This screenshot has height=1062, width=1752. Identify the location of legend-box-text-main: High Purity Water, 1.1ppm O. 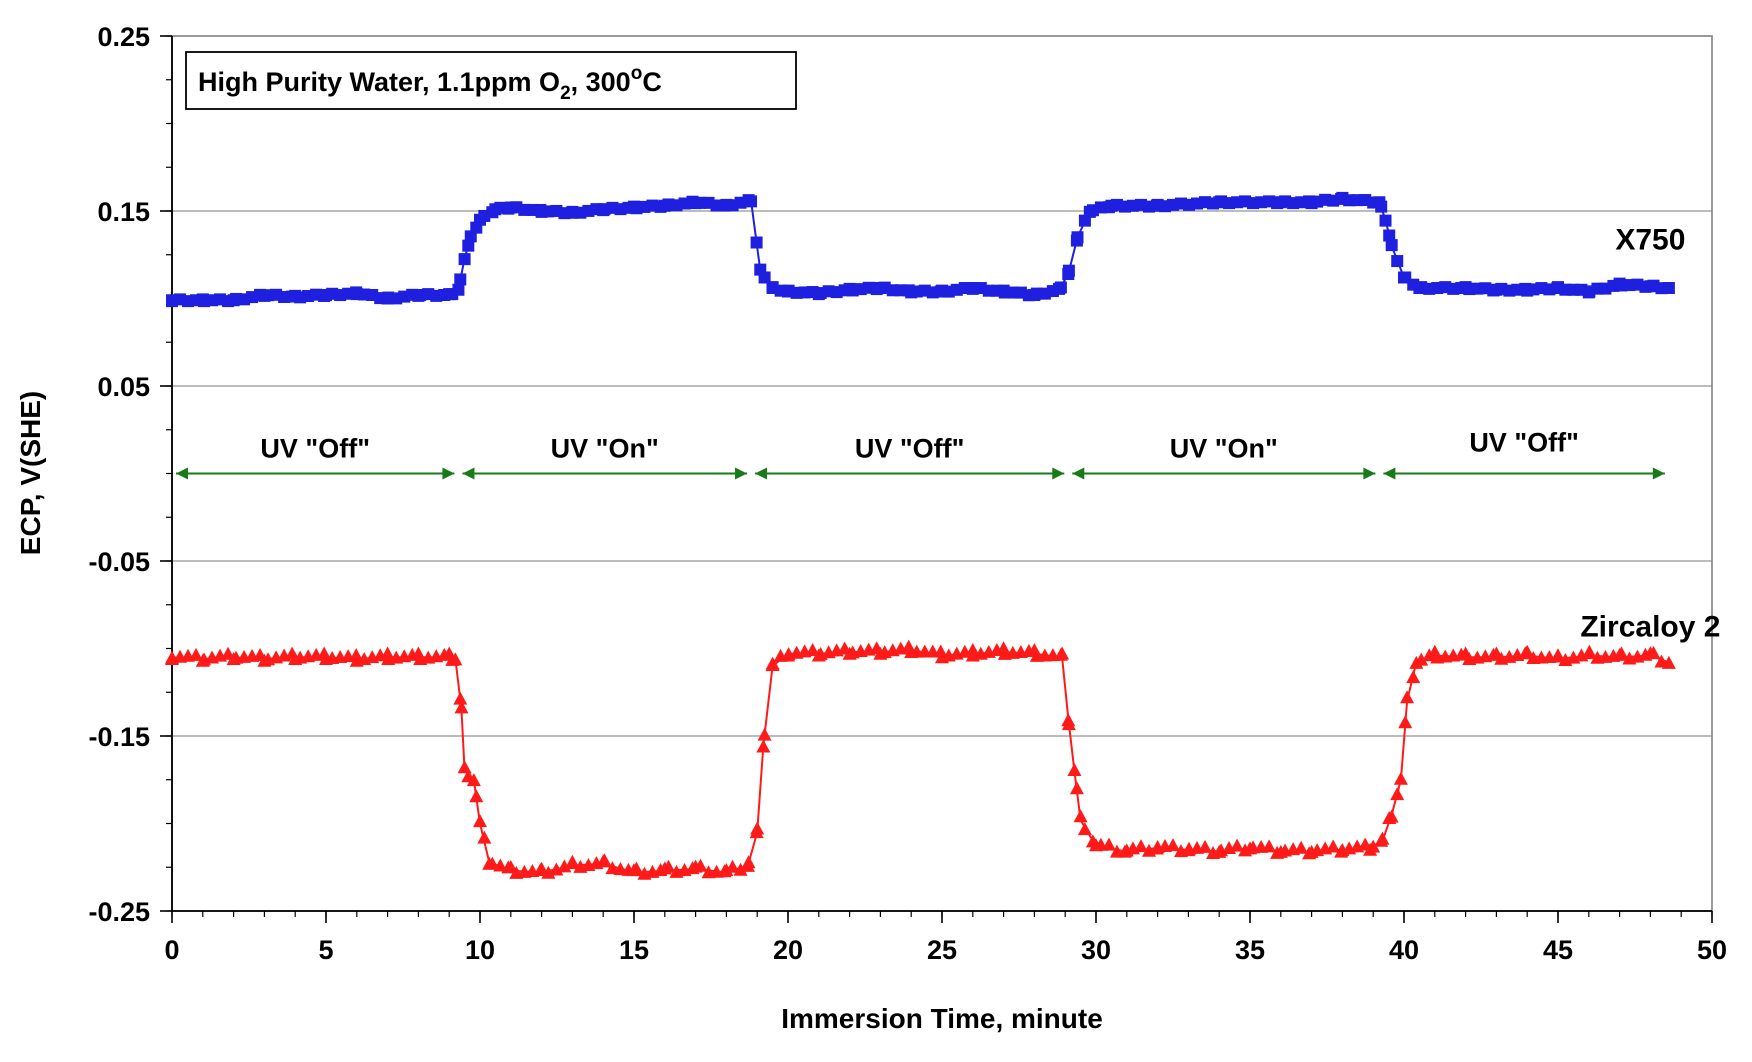
(379, 82).